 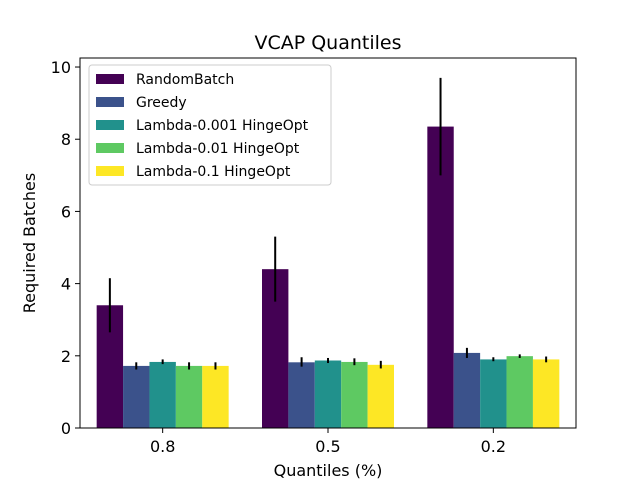 I want to click on bar-lambda-0-01-hingeopt-0.5, so click(x=354, y=394).